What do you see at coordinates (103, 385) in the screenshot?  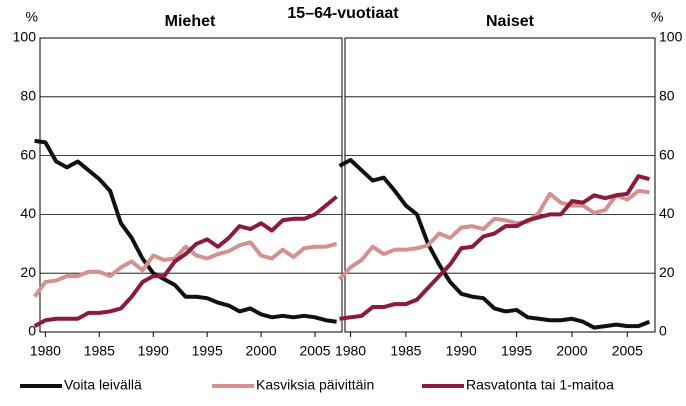 I see `legend-label: Voita leivällä` at bounding box center [103, 385].